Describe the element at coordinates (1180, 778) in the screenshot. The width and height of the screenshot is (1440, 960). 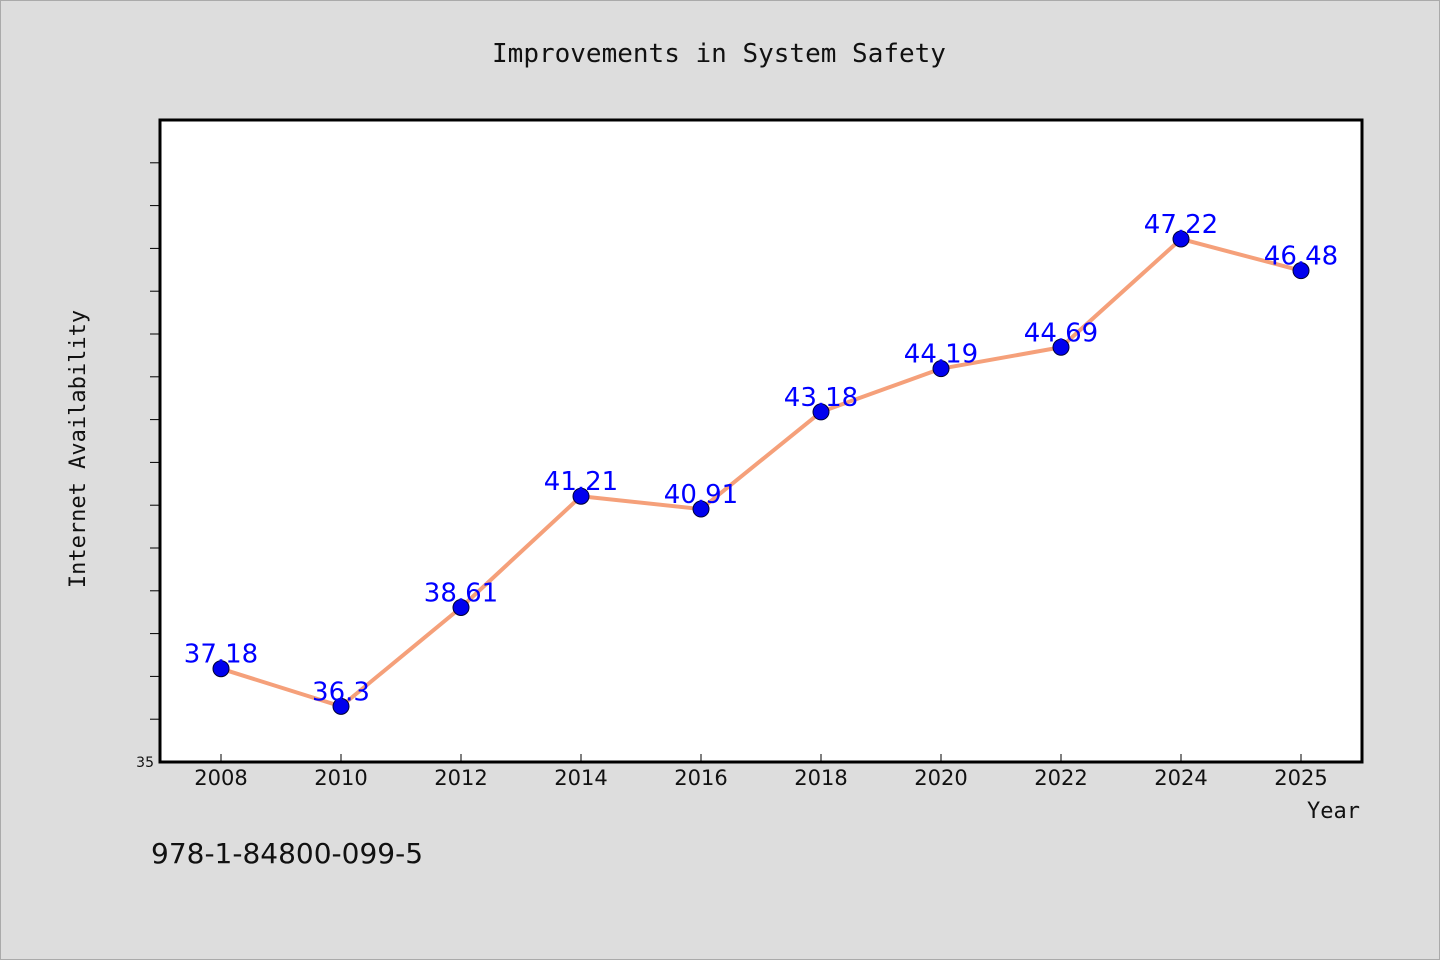
I see `x-tick-label: 2024` at that location.